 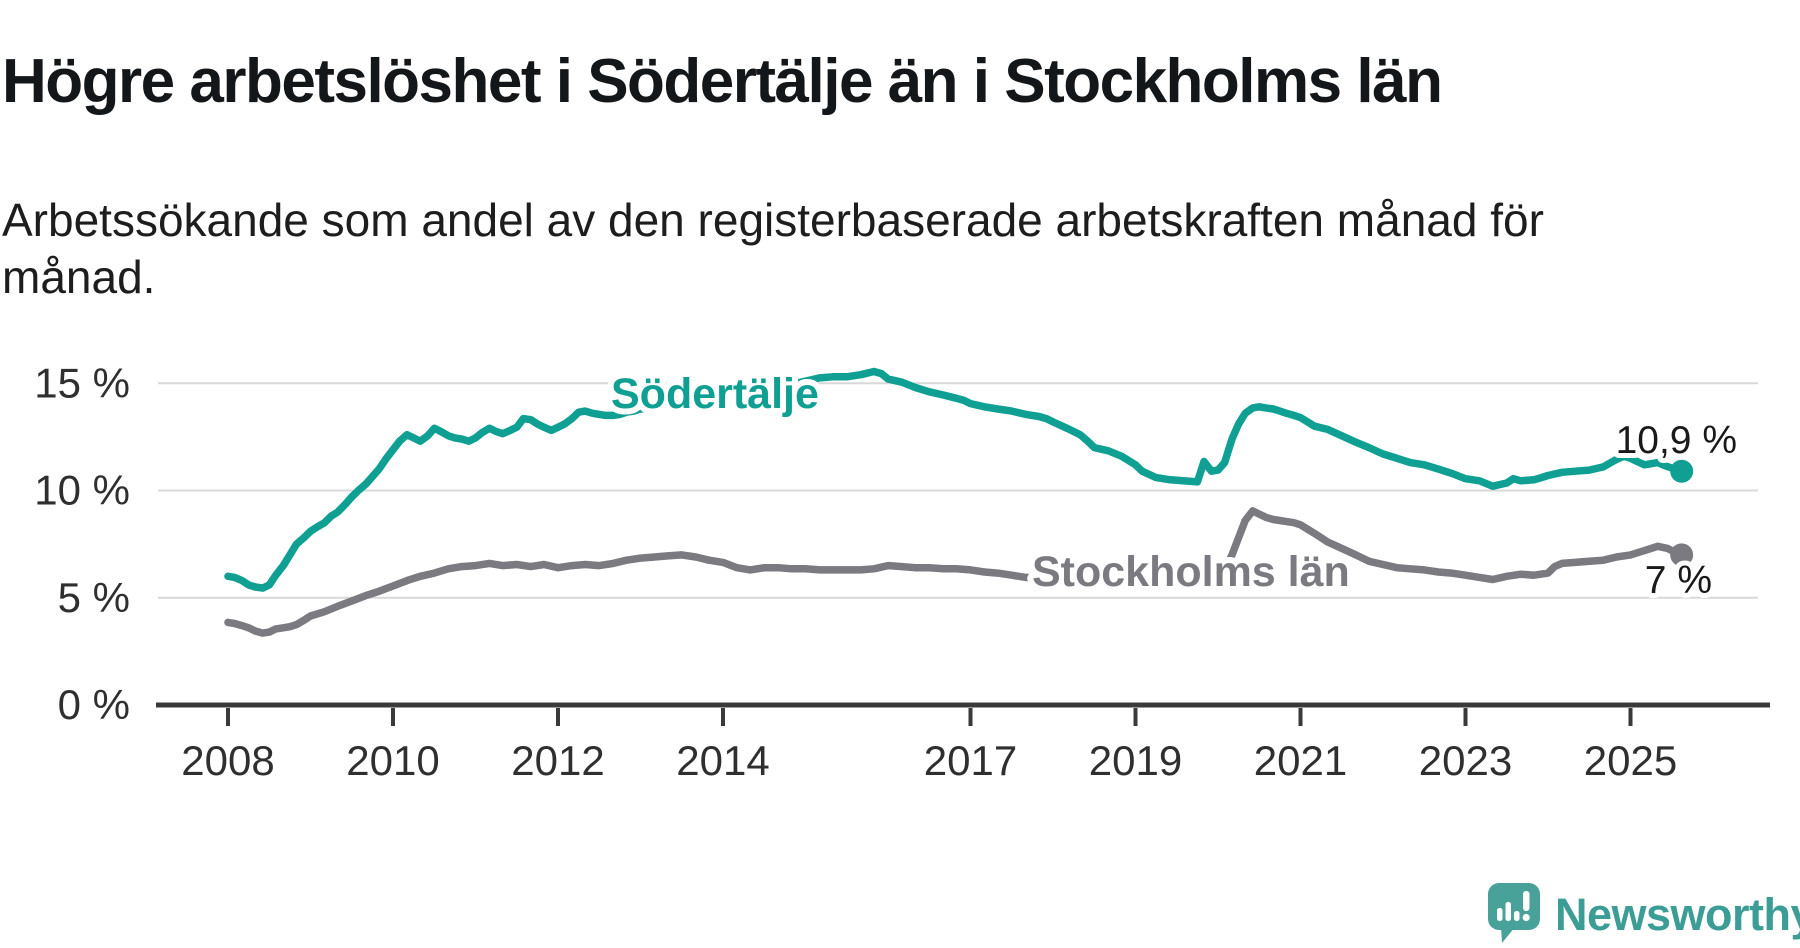 What do you see at coordinates (1514, 913) in the screenshot?
I see `newsworthy-logo-icon` at bounding box center [1514, 913].